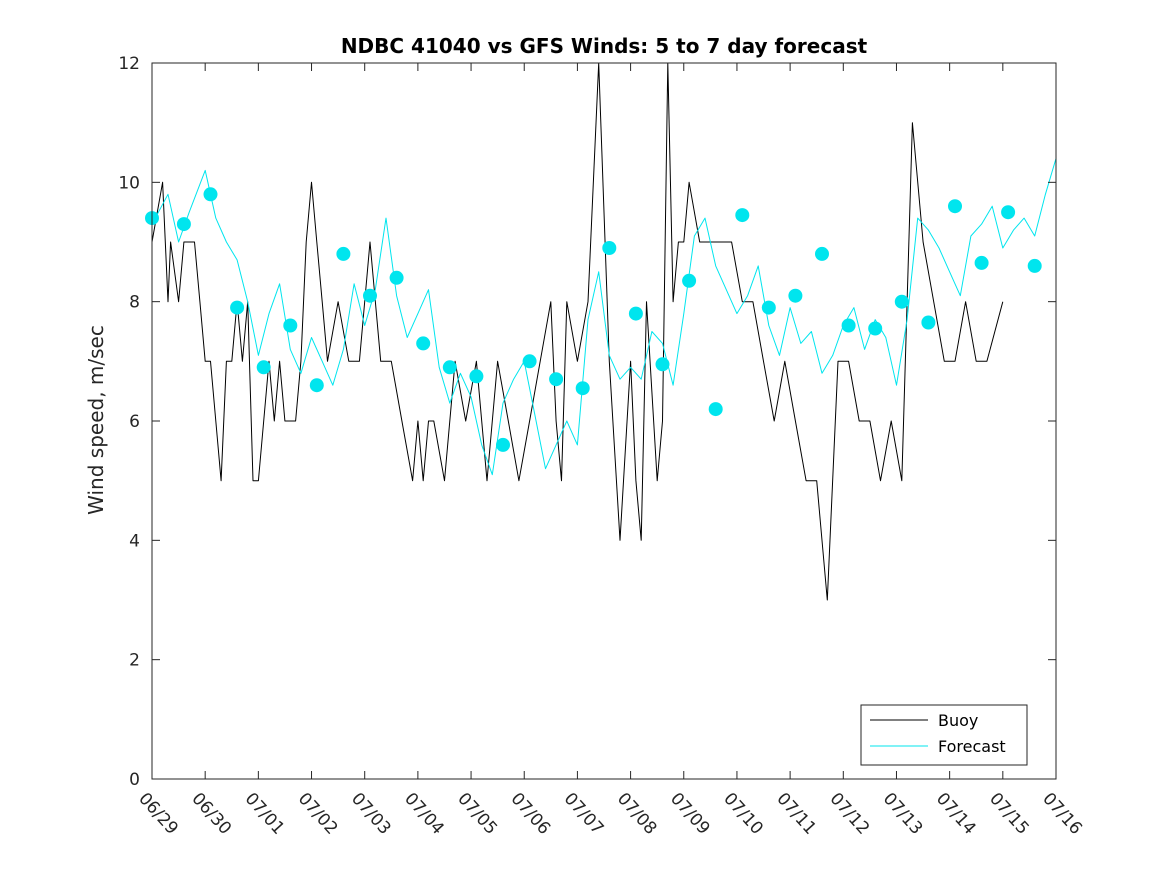  I want to click on x-tick-label: 06/30, so click(211, 814).